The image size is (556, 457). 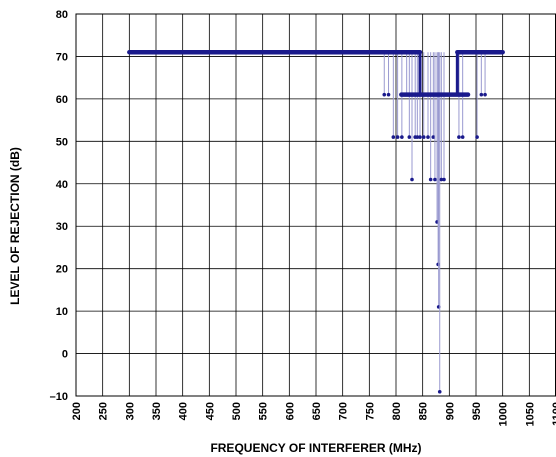 What do you see at coordinates (237, 411) in the screenshot?
I see `x-tick-label: 500` at bounding box center [237, 411].